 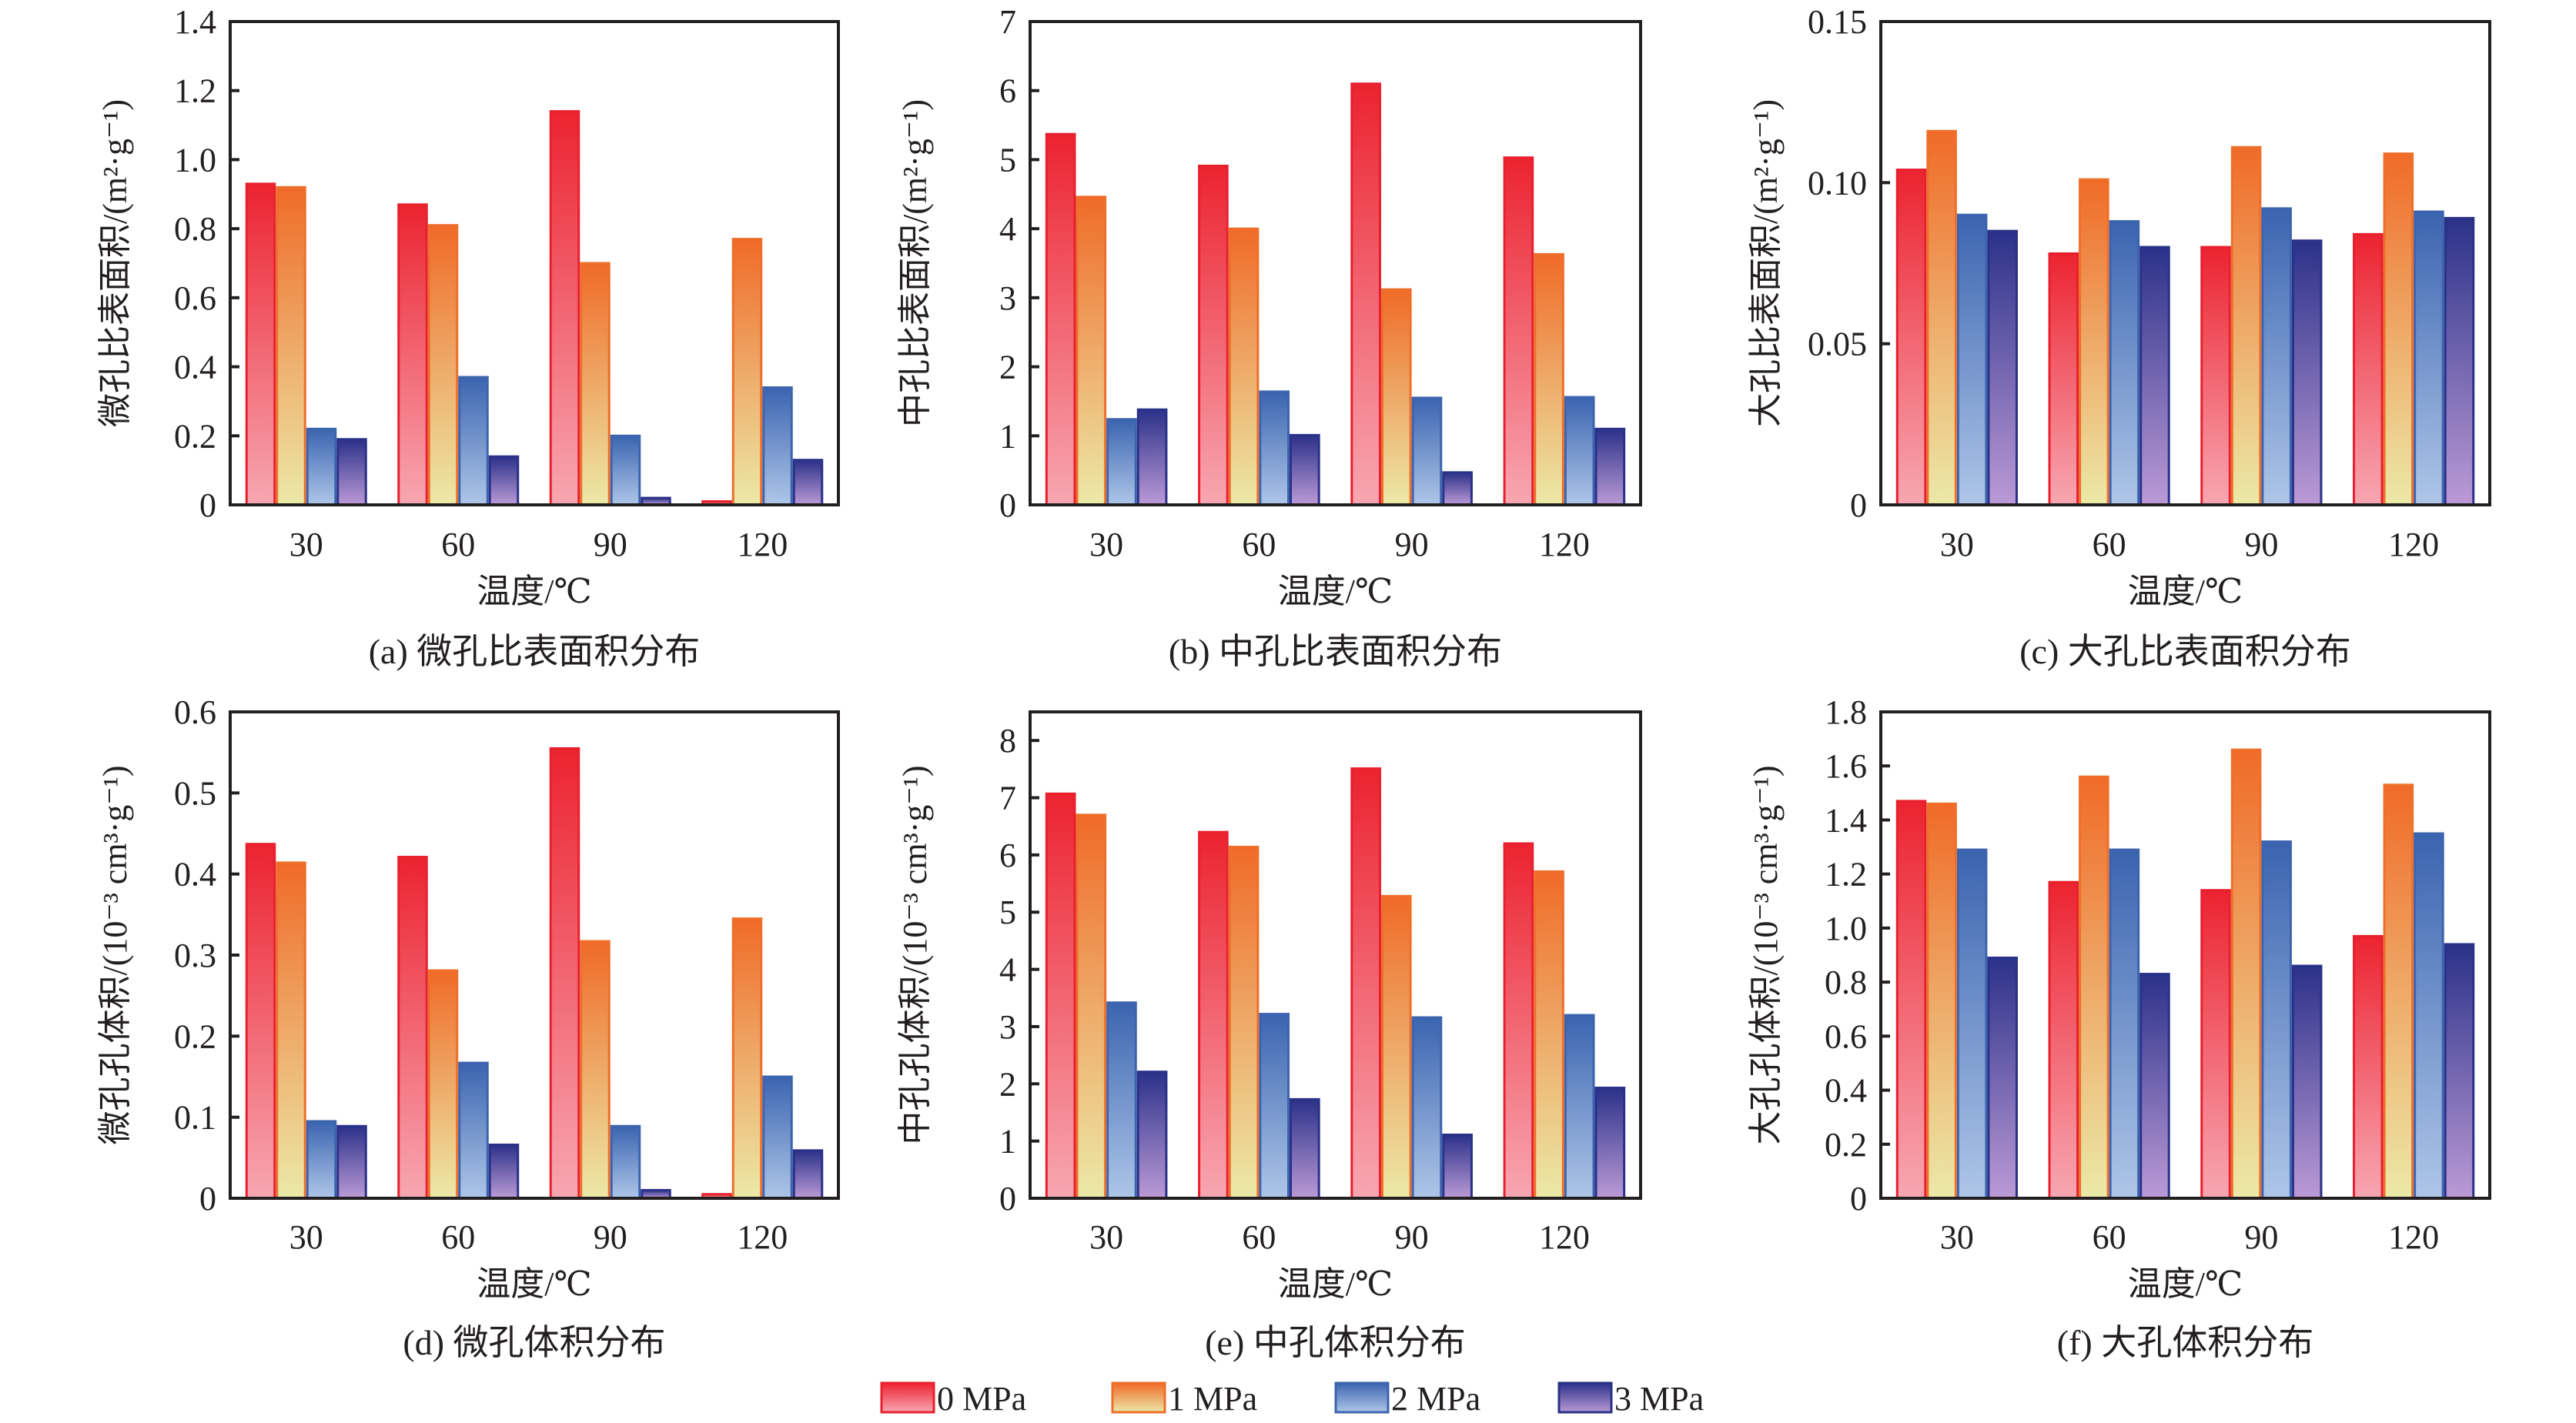 I want to click on bar-d-90-1mpa, so click(x=595, y=1070).